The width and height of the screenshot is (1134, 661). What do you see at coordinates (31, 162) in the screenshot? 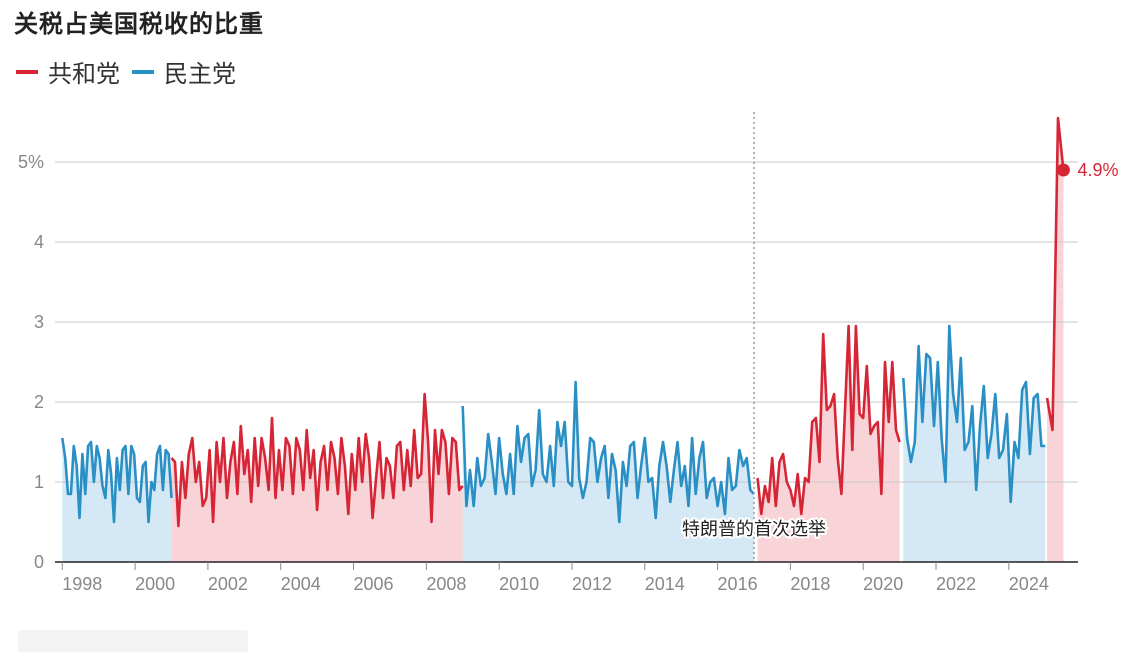
I see `y-tick-label: 5%` at bounding box center [31, 162].